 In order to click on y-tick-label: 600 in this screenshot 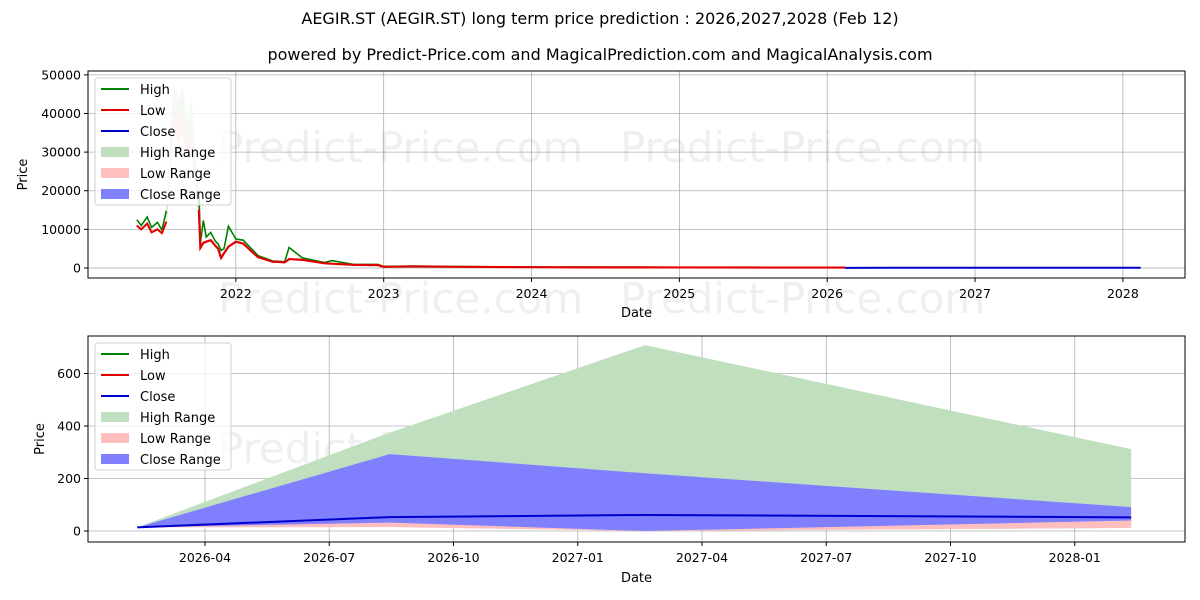, I will do `click(69, 373)`.